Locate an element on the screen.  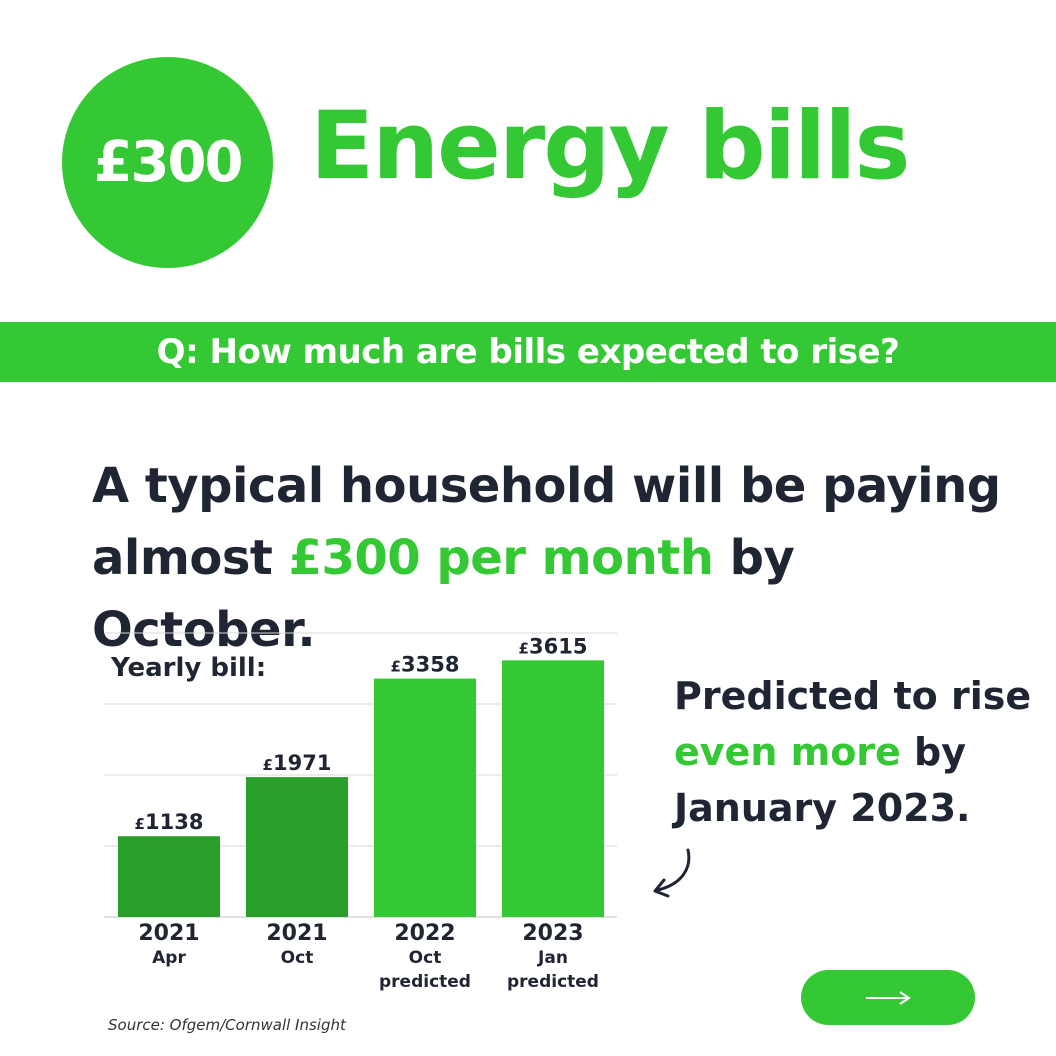
side-note-line-1: Predicted to rise is located at coordinates (853, 696).